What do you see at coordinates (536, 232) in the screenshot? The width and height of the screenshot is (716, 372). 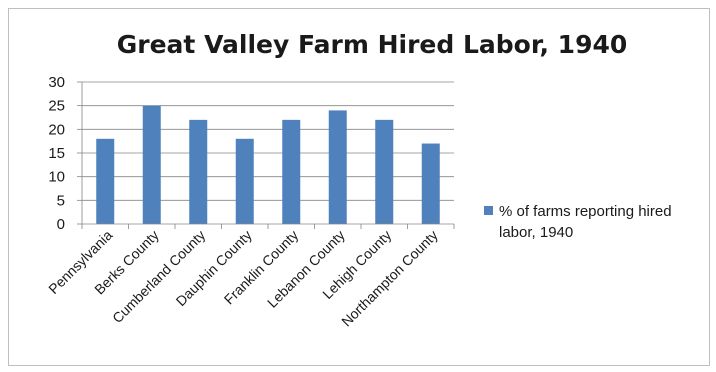 I see `legend-label-line-2: labor, 1940` at bounding box center [536, 232].